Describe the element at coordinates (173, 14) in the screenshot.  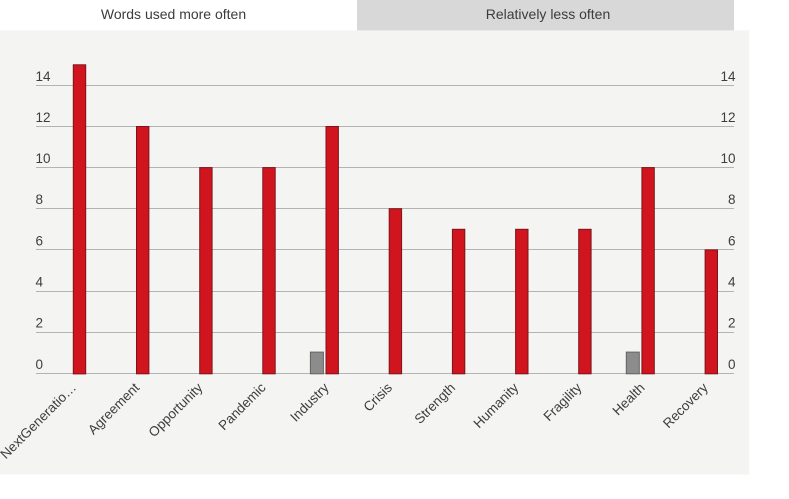
I see `svg-text: Words used more often` at that location.